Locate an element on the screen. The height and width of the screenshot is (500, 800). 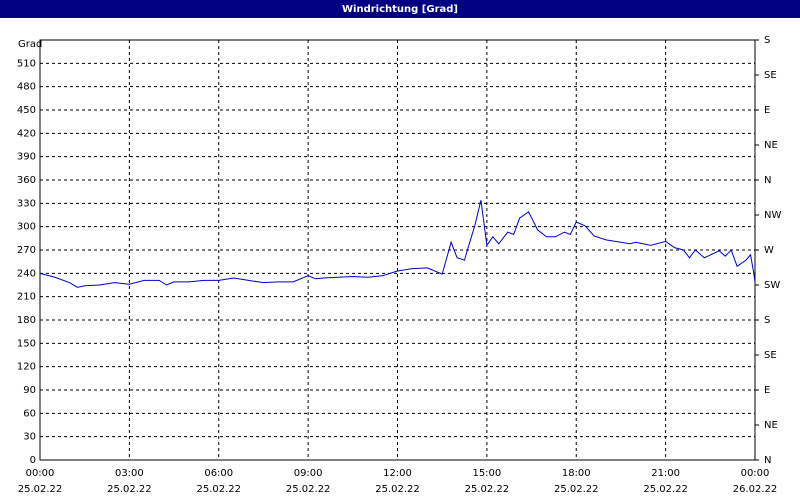
y-tick-label: 120 is located at coordinates (26, 367).